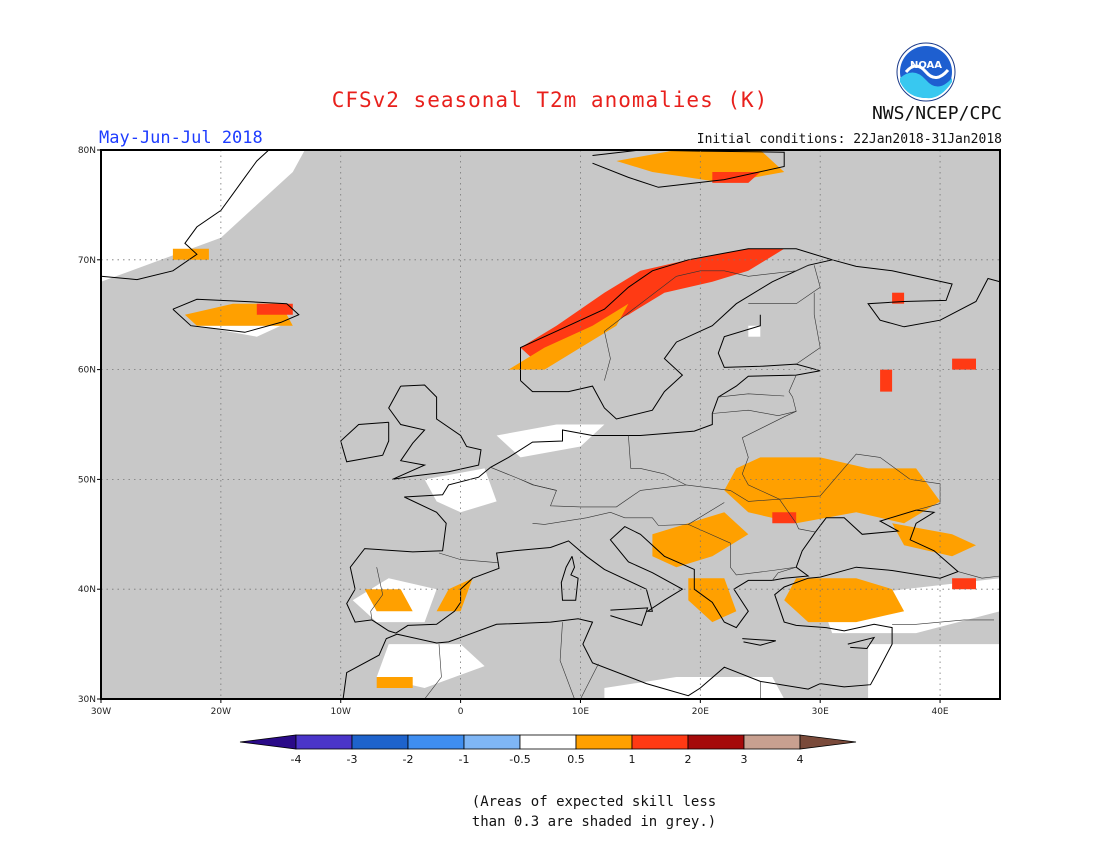  I want to click on legend-label: 0.5, so click(576, 759).